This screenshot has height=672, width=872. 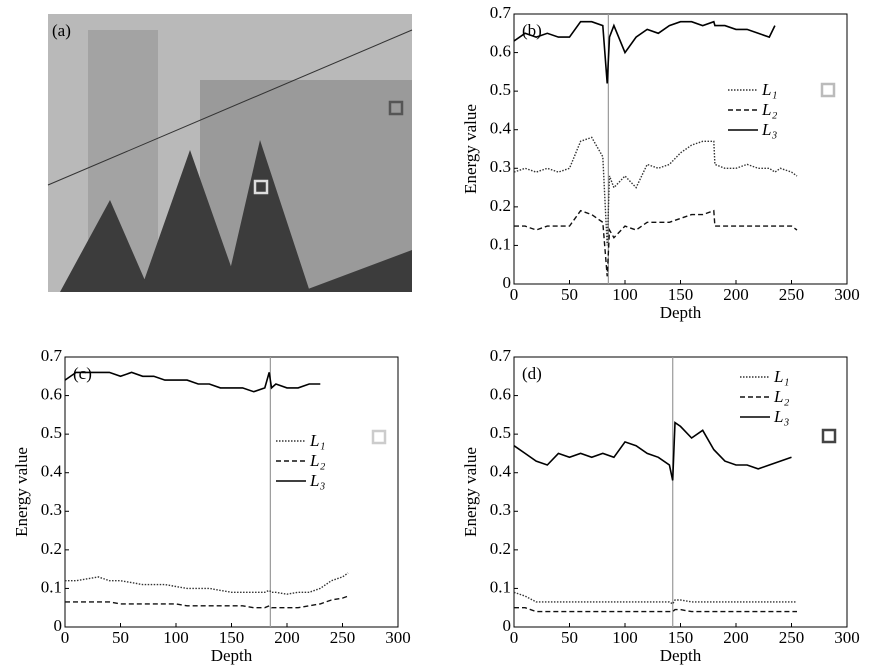 I want to click on panel-label: (c), so click(x=82, y=373).